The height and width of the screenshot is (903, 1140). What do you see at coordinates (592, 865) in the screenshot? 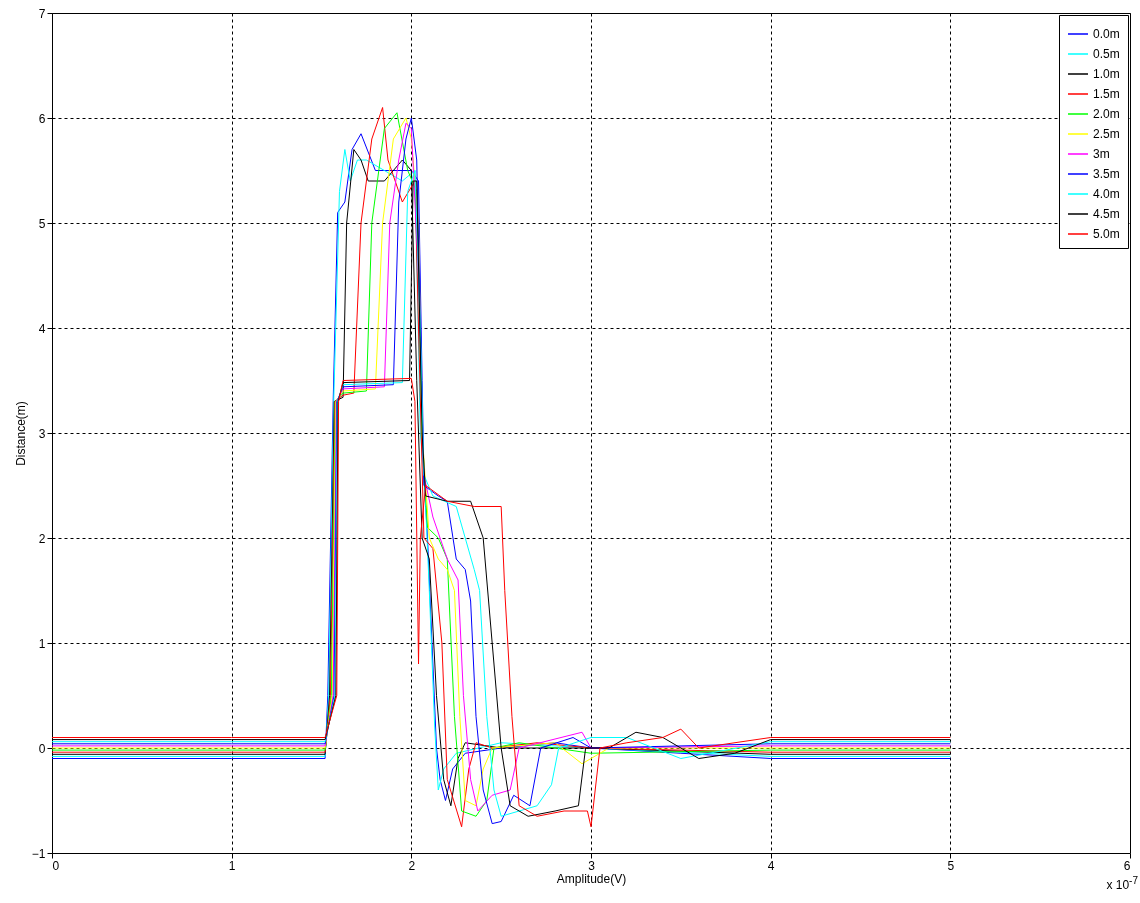
I see `x-tick-label: 3` at bounding box center [592, 865].